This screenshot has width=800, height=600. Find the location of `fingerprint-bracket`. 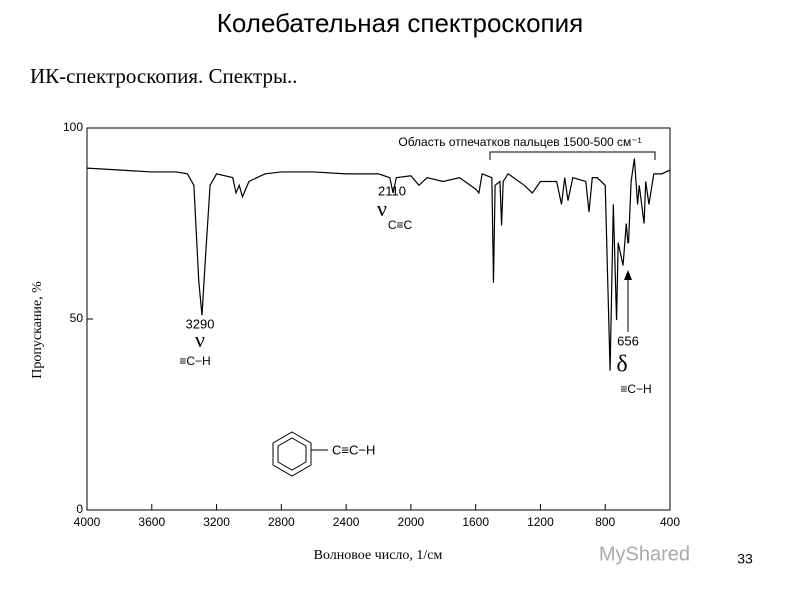

fingerprint-bracket is located at coordinates (572, 155).